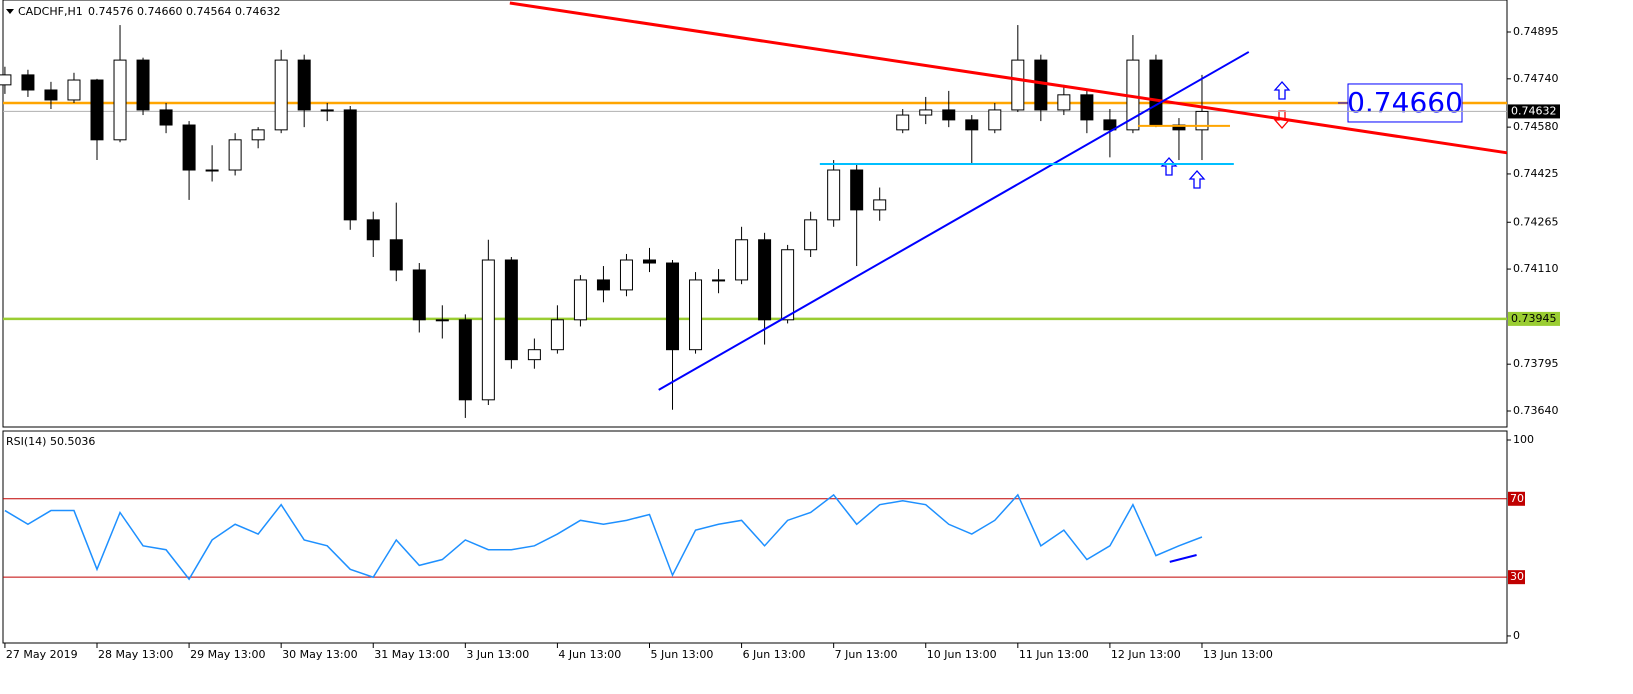  I want to click on x-tick-label: 11 Jun 13:00, so click(1054, 654).